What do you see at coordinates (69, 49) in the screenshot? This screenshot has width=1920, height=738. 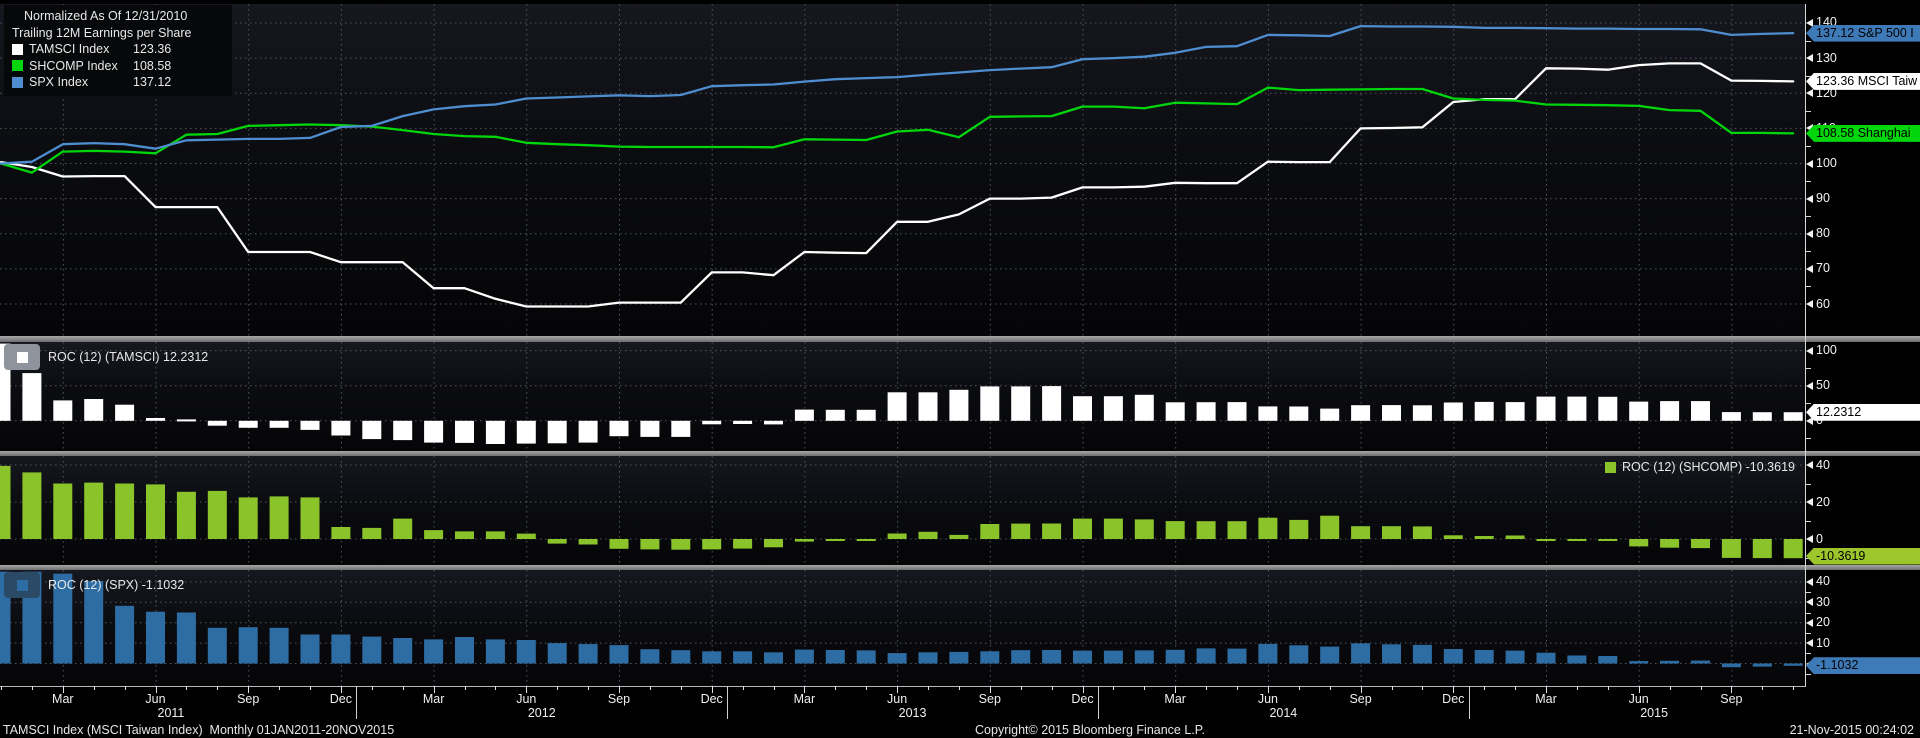 I see `legend-series-name: TAMSCI Index` at bounding box center [69, 49].